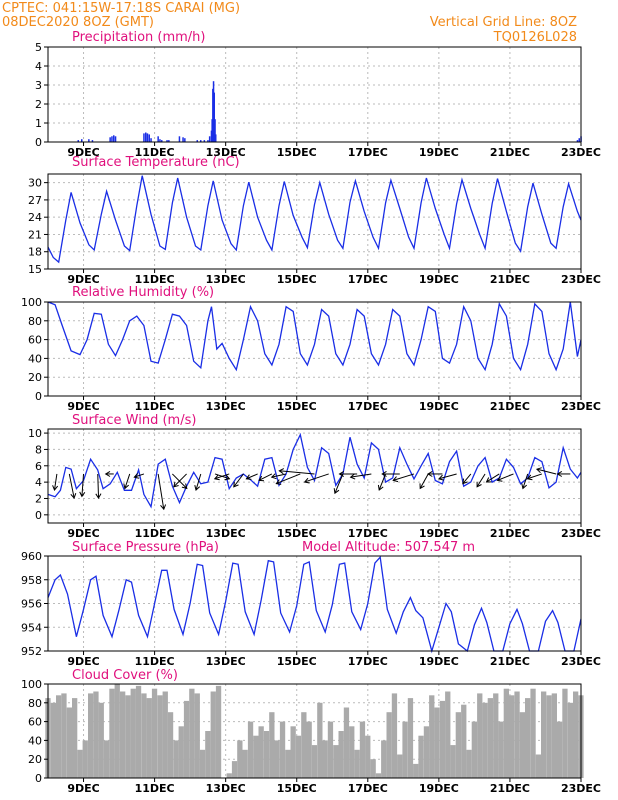 The width and height of the screenshot is (618, 800). What do you see at coordinates (35, 759) in the screenshot?
I see `y-tick-label: 20` at bounding box center [35, 759].